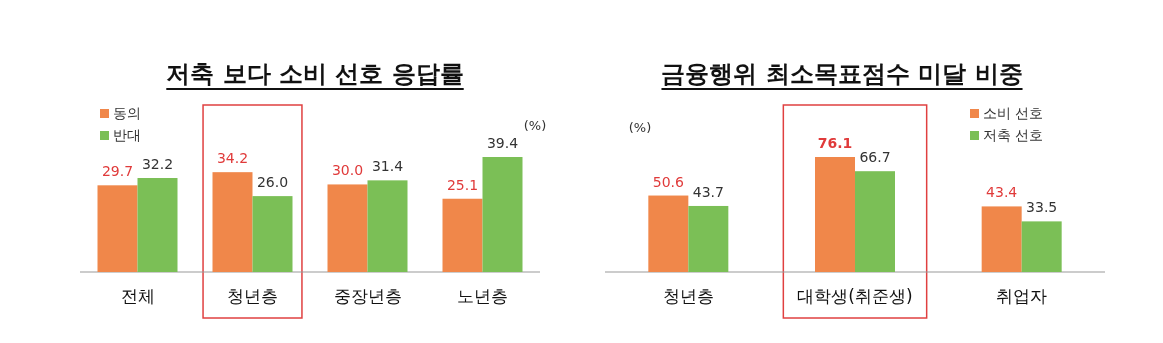 This screenshot has width=1163, height=343. I want to click on legend-label: 소비 선호, so click(1013, 113).